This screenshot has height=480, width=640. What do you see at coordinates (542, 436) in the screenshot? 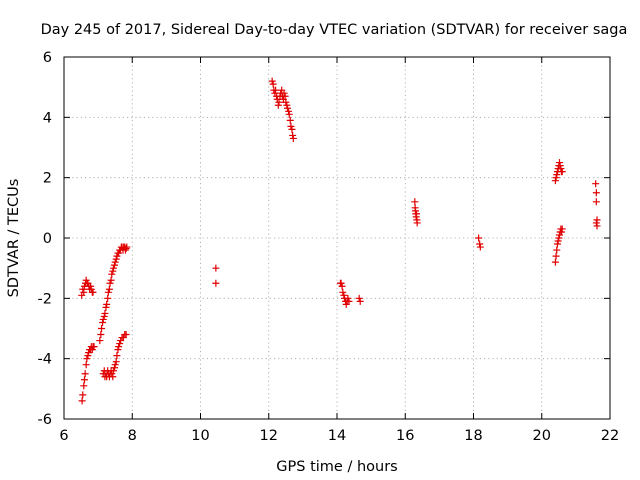
I see `x-tick-label: 20` at bounding box center [542, 436].